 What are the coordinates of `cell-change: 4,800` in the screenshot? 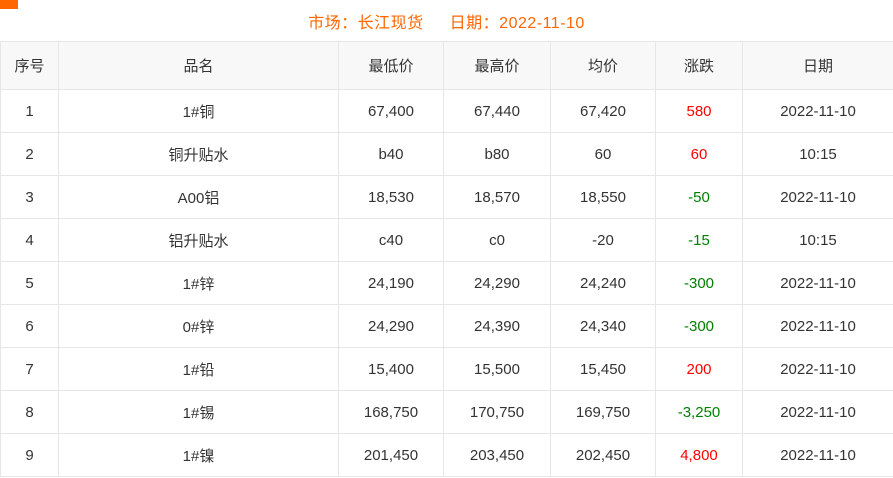 It's located at (699, 455).